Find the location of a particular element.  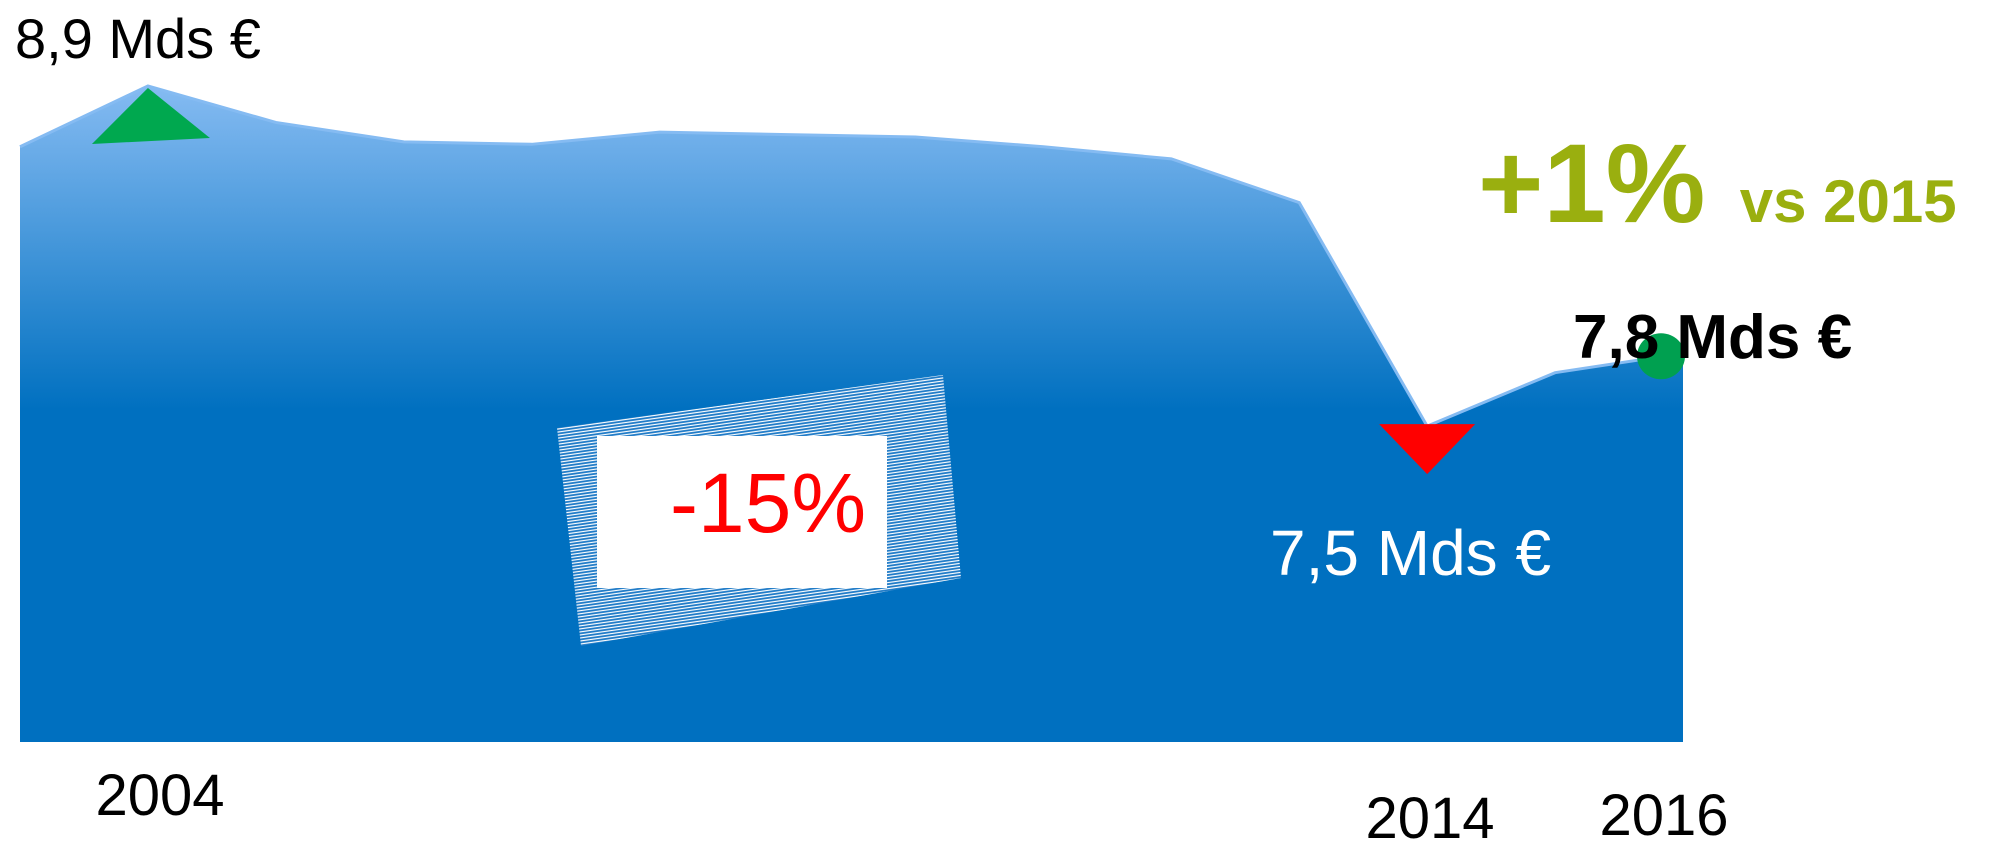

growth-annotation: +1% vs 2015 is located at coordinates (1717, 183).